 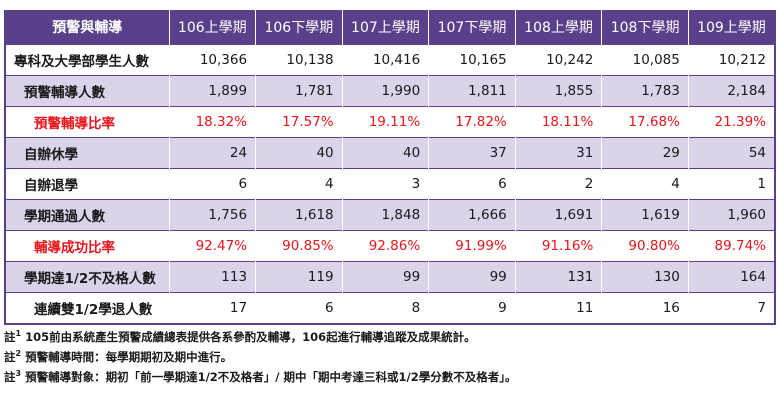 What do you see at coordinates (472, 308) in the screenshot?
I see `table-cell: 9` at bounding box center [472, 308].